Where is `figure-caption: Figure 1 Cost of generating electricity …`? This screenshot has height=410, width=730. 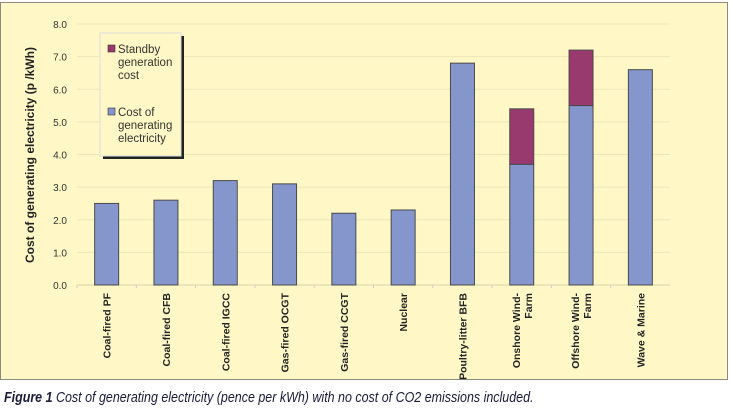 figure-caption: Figure 1 Cost of generating electricity … is located at coordinates (269, 398).